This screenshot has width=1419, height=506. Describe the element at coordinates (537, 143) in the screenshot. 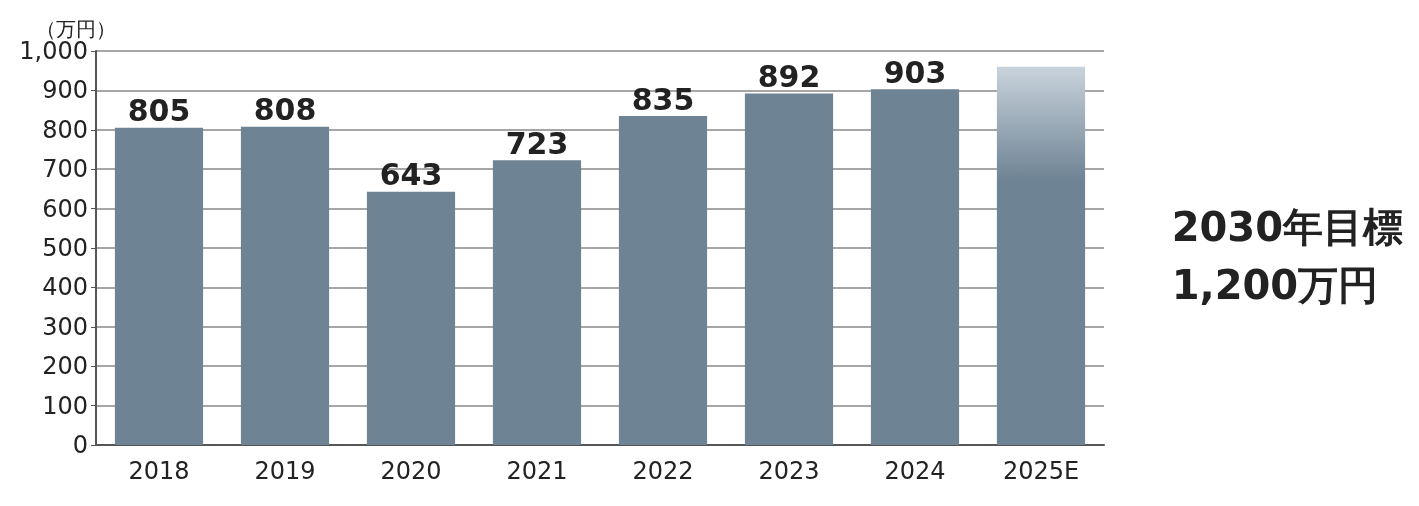

I see `data-label: 723` at that location.